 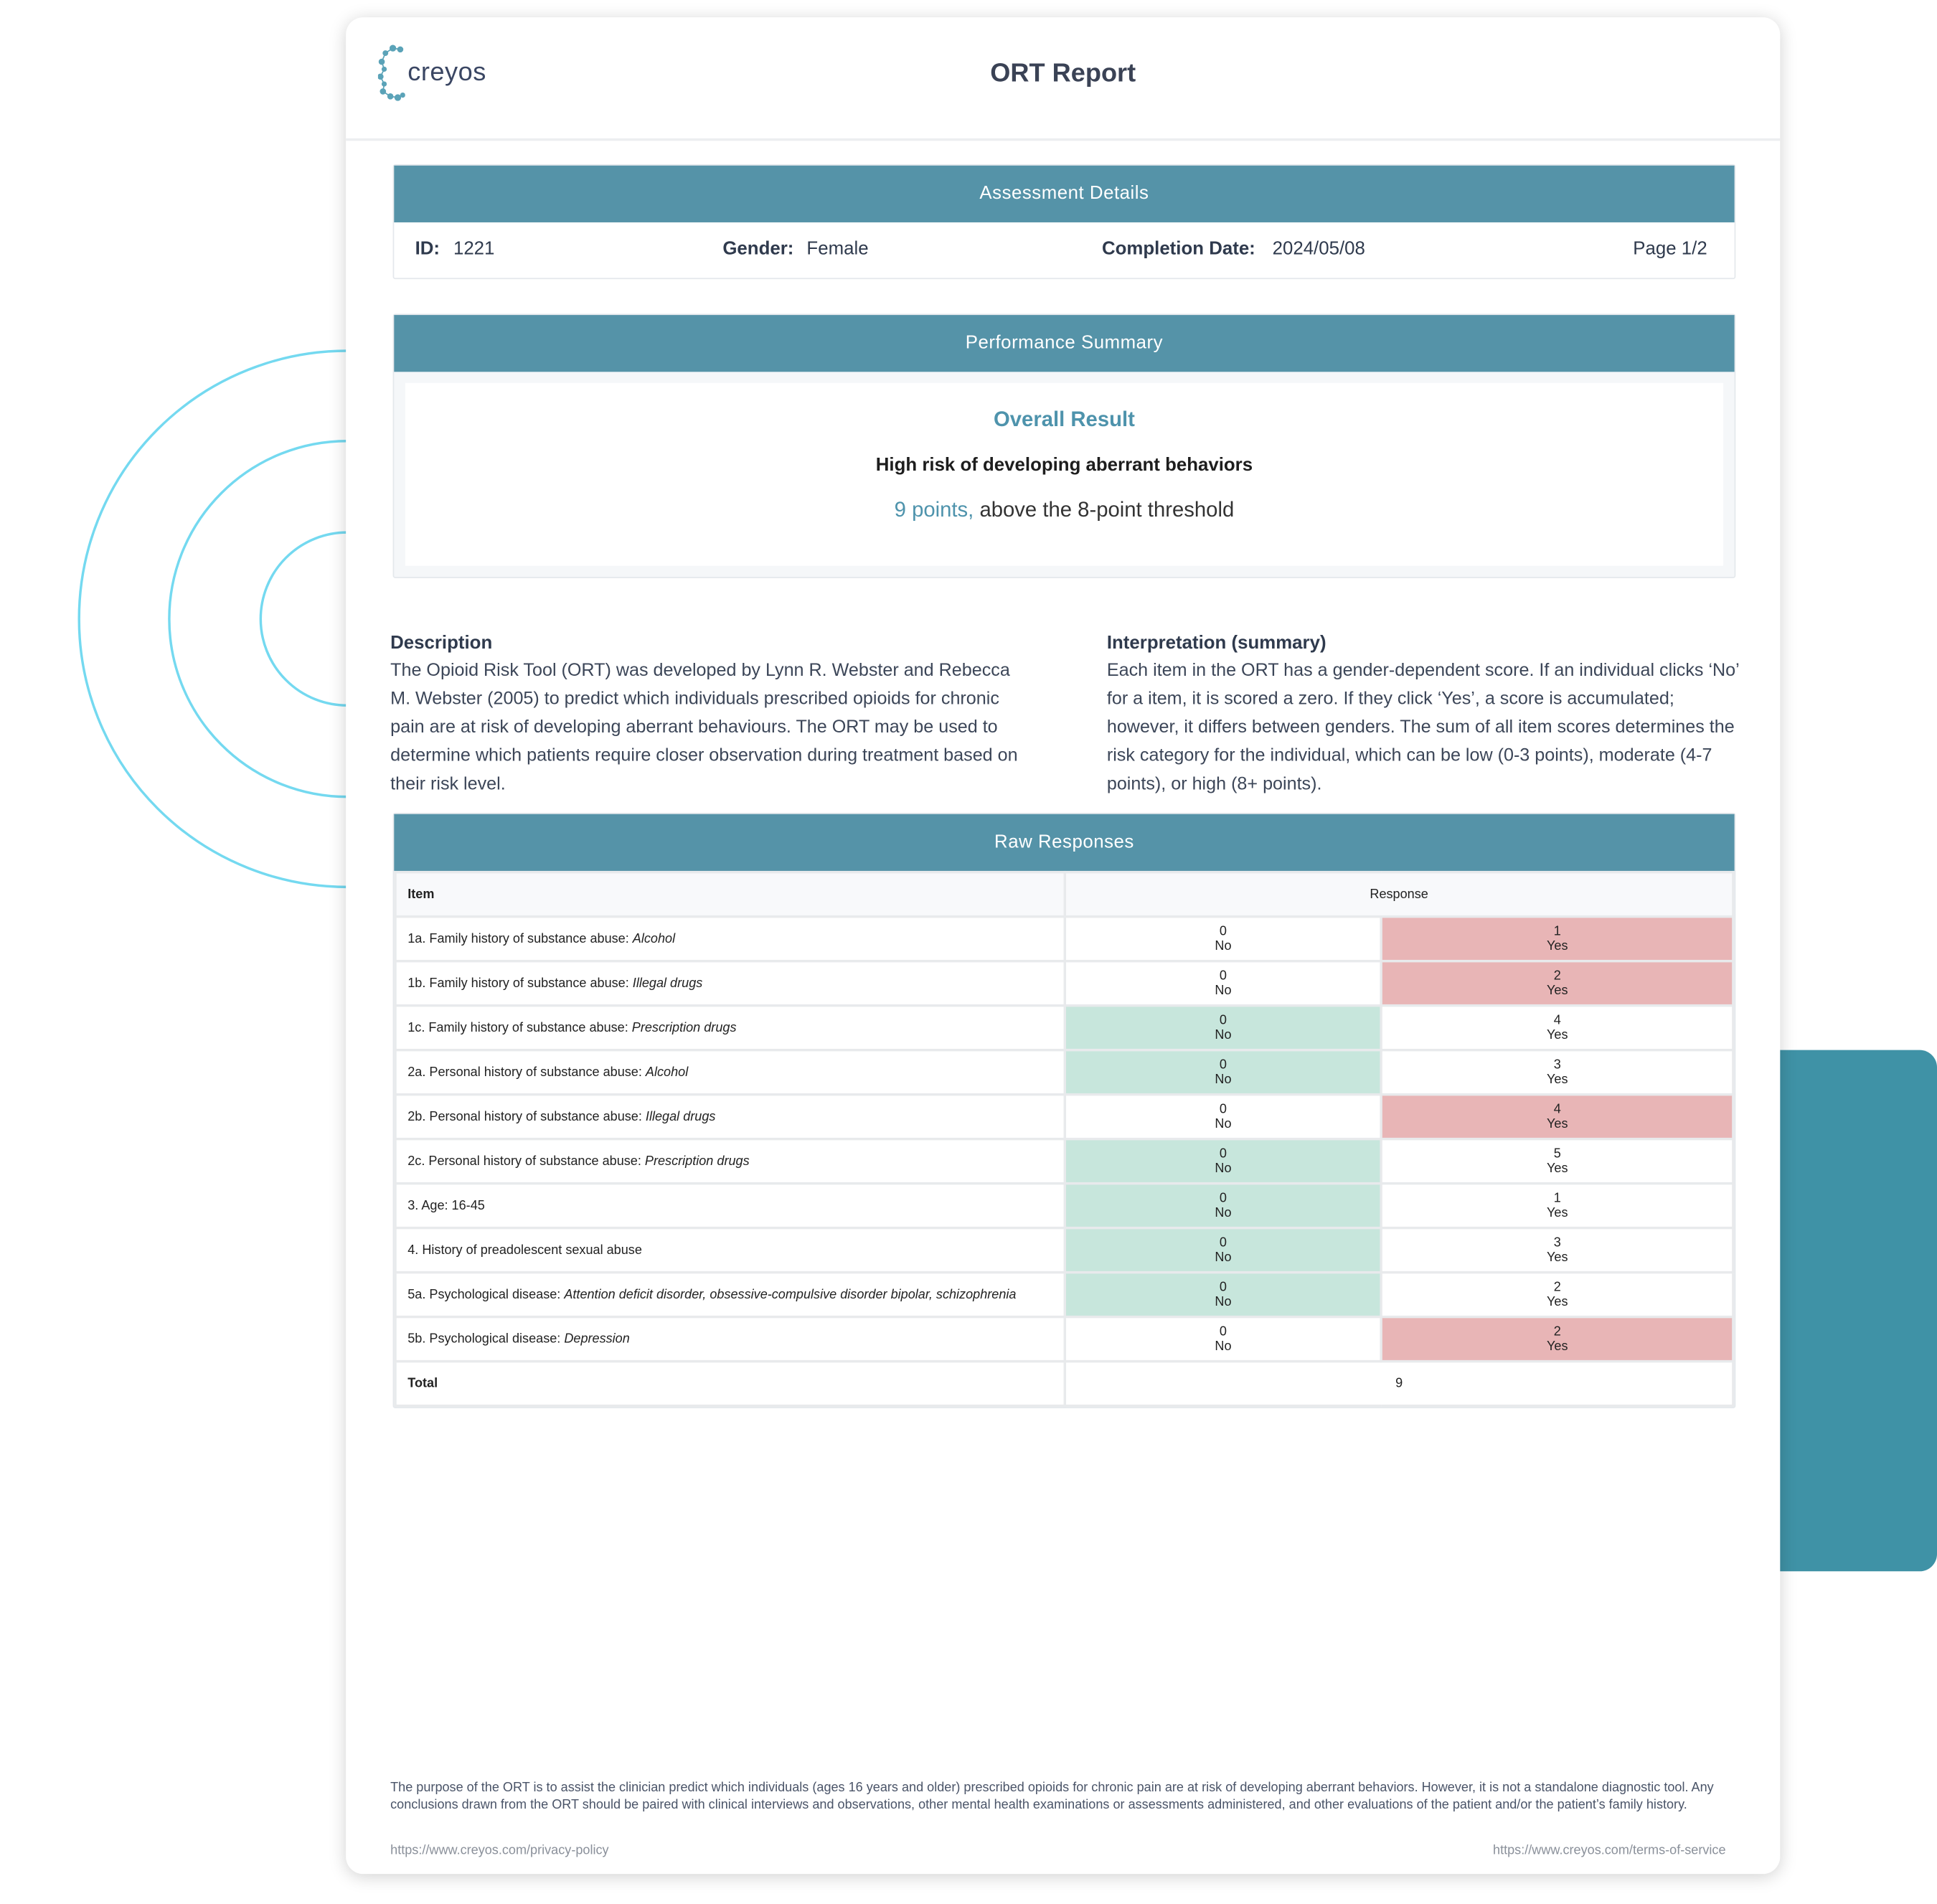 I want to click on yes-score: 1, so click(x=1557, y=931).